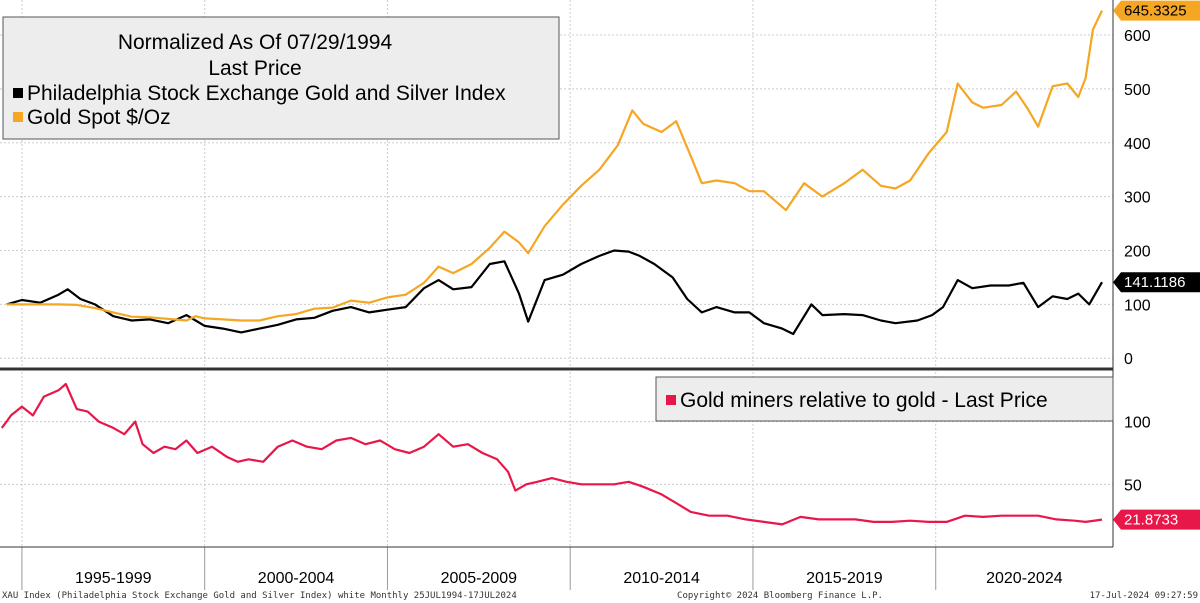  Describe the element at coordinates (1024, 578) in the screenshot. I see `x-tick-label: 2020-2024` at that location.